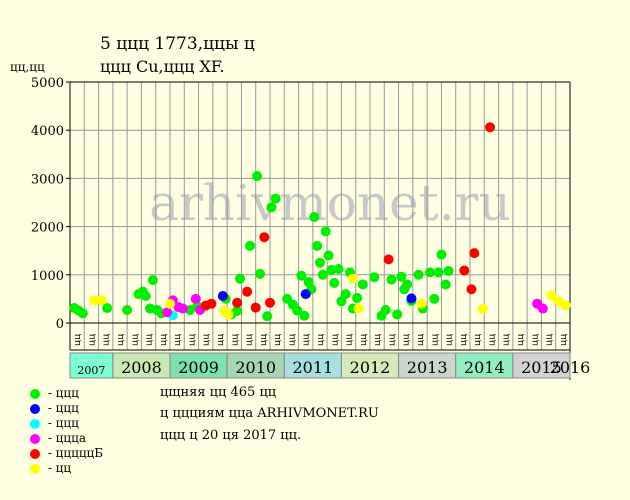  Describe the element at coordinates (47, 228) in the screenshot. I see `y-tick-label: 2000` at that location.